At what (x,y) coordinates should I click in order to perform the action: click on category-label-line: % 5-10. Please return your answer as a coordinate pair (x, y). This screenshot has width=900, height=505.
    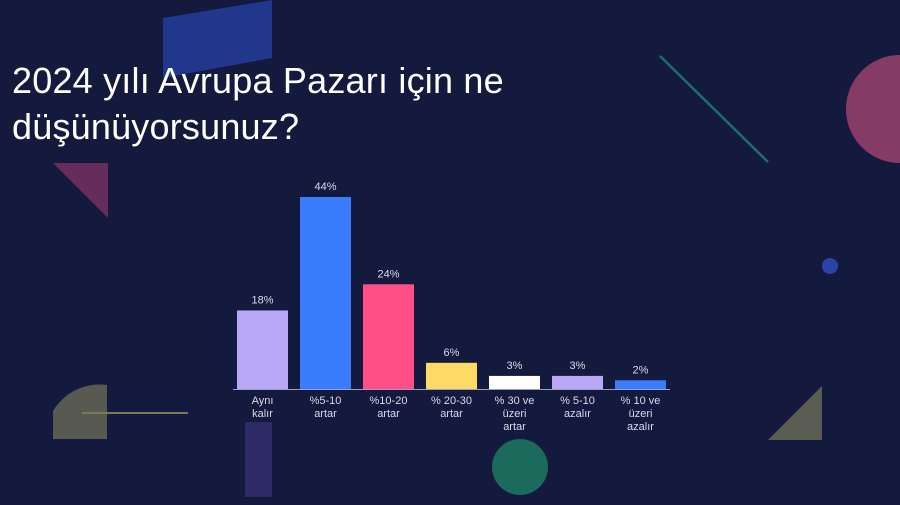
    Looking at the image, I should click on (577, 401).